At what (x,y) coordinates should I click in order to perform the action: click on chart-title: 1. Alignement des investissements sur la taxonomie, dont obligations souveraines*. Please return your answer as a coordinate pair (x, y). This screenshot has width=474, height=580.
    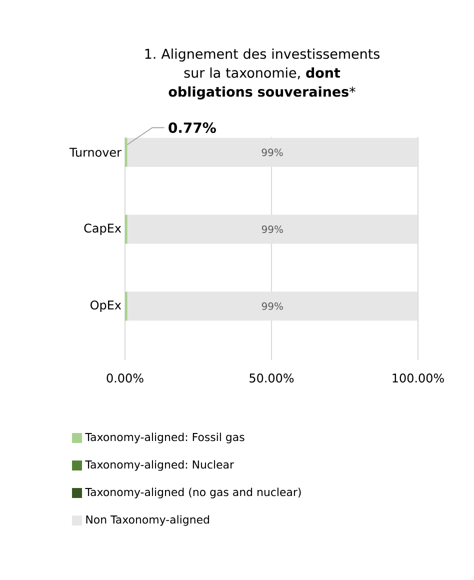
    Looking at the image, I should click on (262, 74).